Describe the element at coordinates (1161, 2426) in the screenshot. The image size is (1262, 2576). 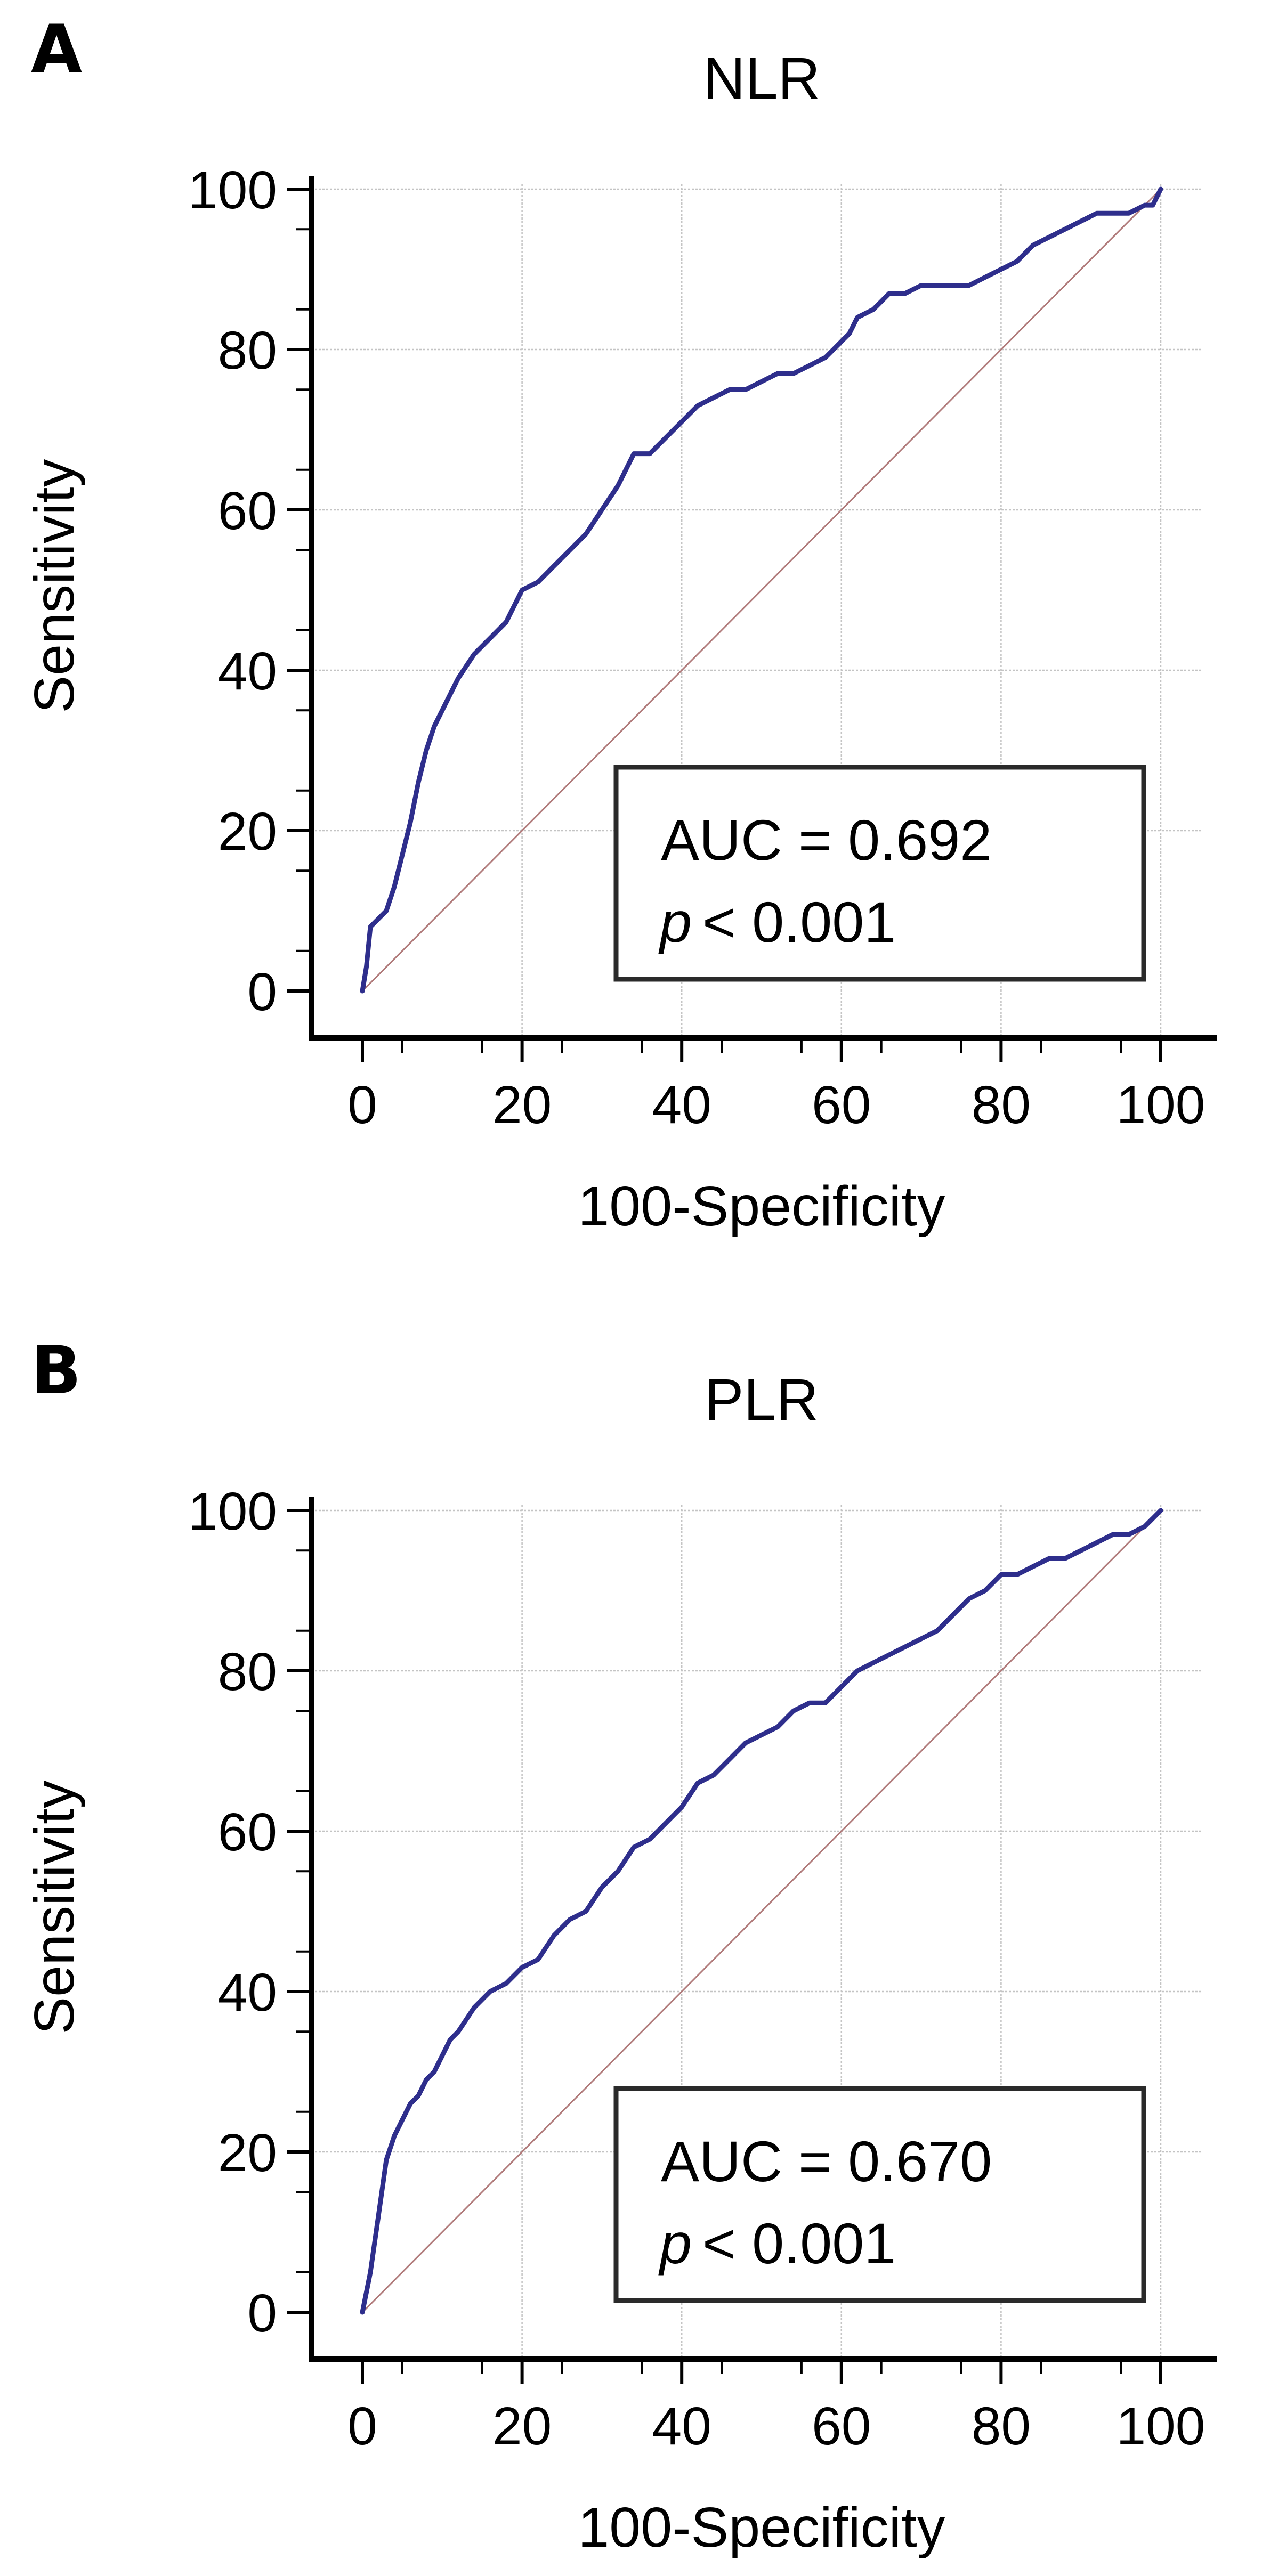
I see `x-tick-label-b-100: 100` at that location.